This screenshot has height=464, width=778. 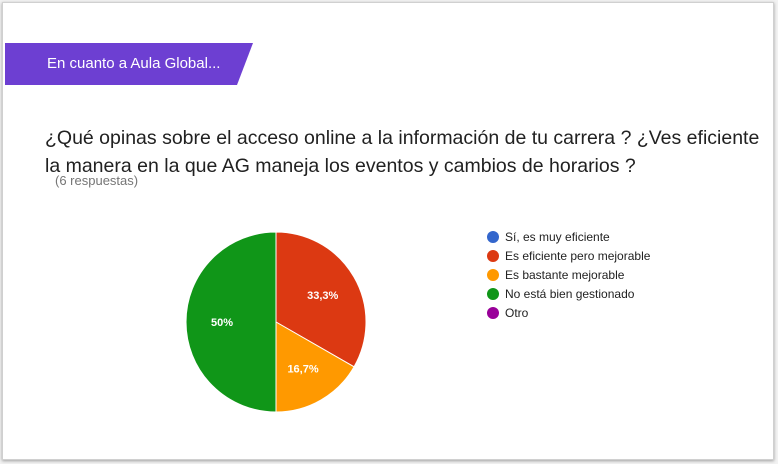 I want to click on legend-item: Es eficiente pero mejorable, so click(x=568, y=255).